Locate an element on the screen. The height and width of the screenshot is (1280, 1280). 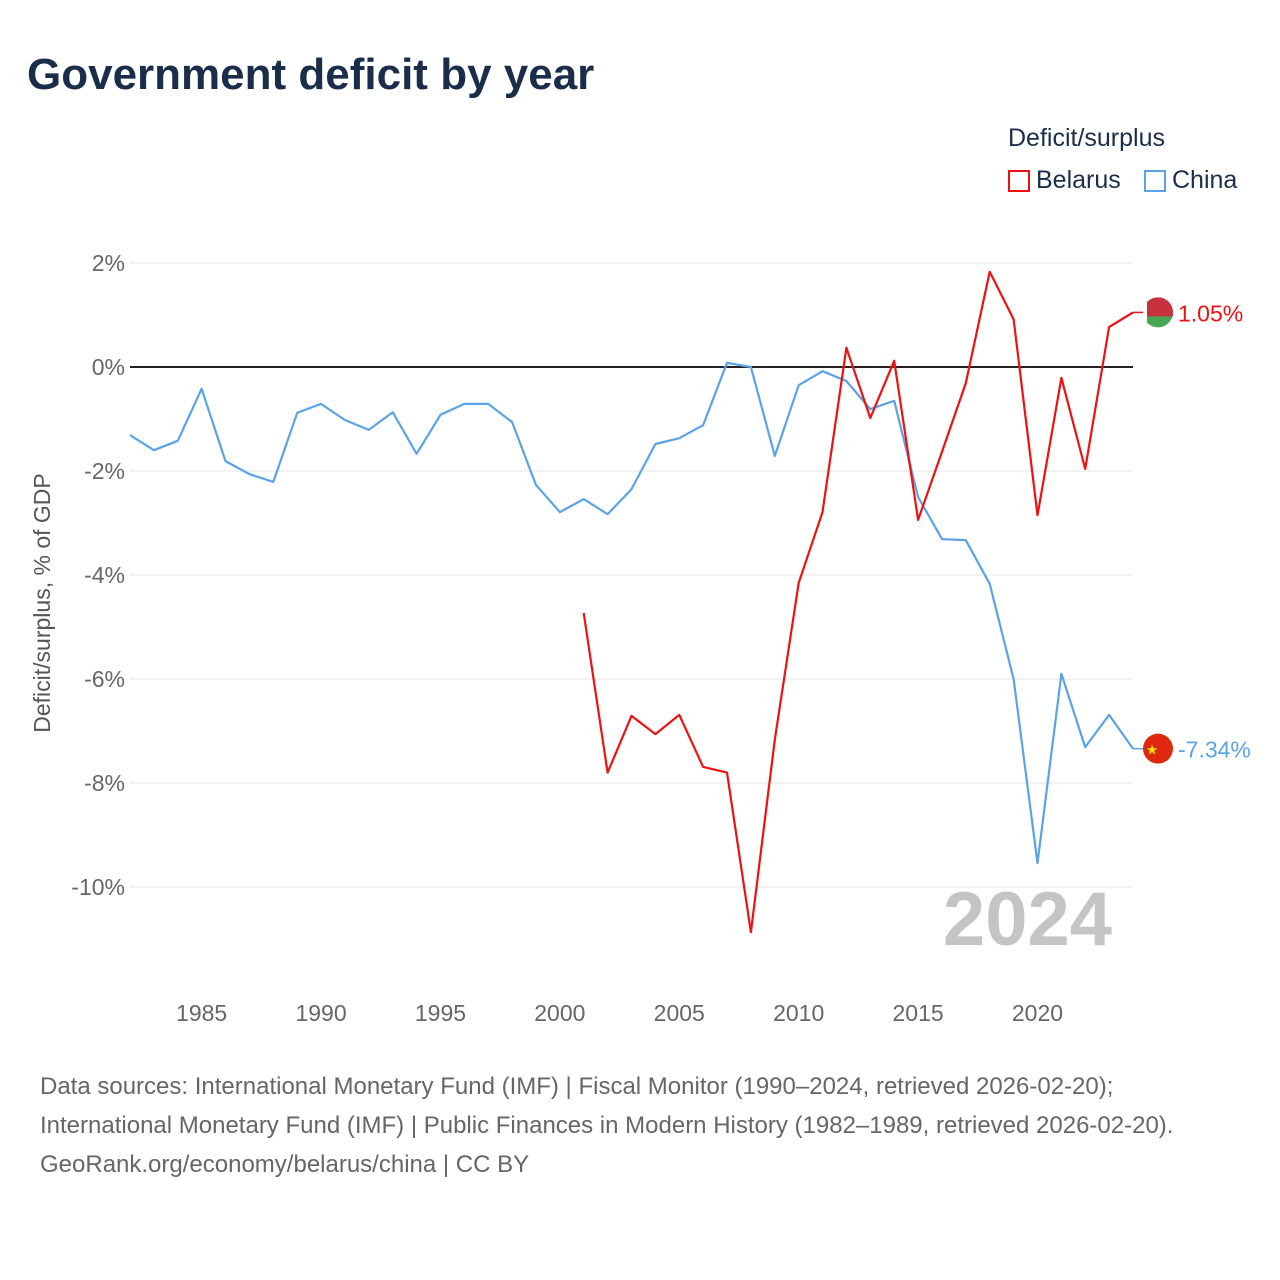
x-tick-label: 1985 is located at coordinates (201, 1013).